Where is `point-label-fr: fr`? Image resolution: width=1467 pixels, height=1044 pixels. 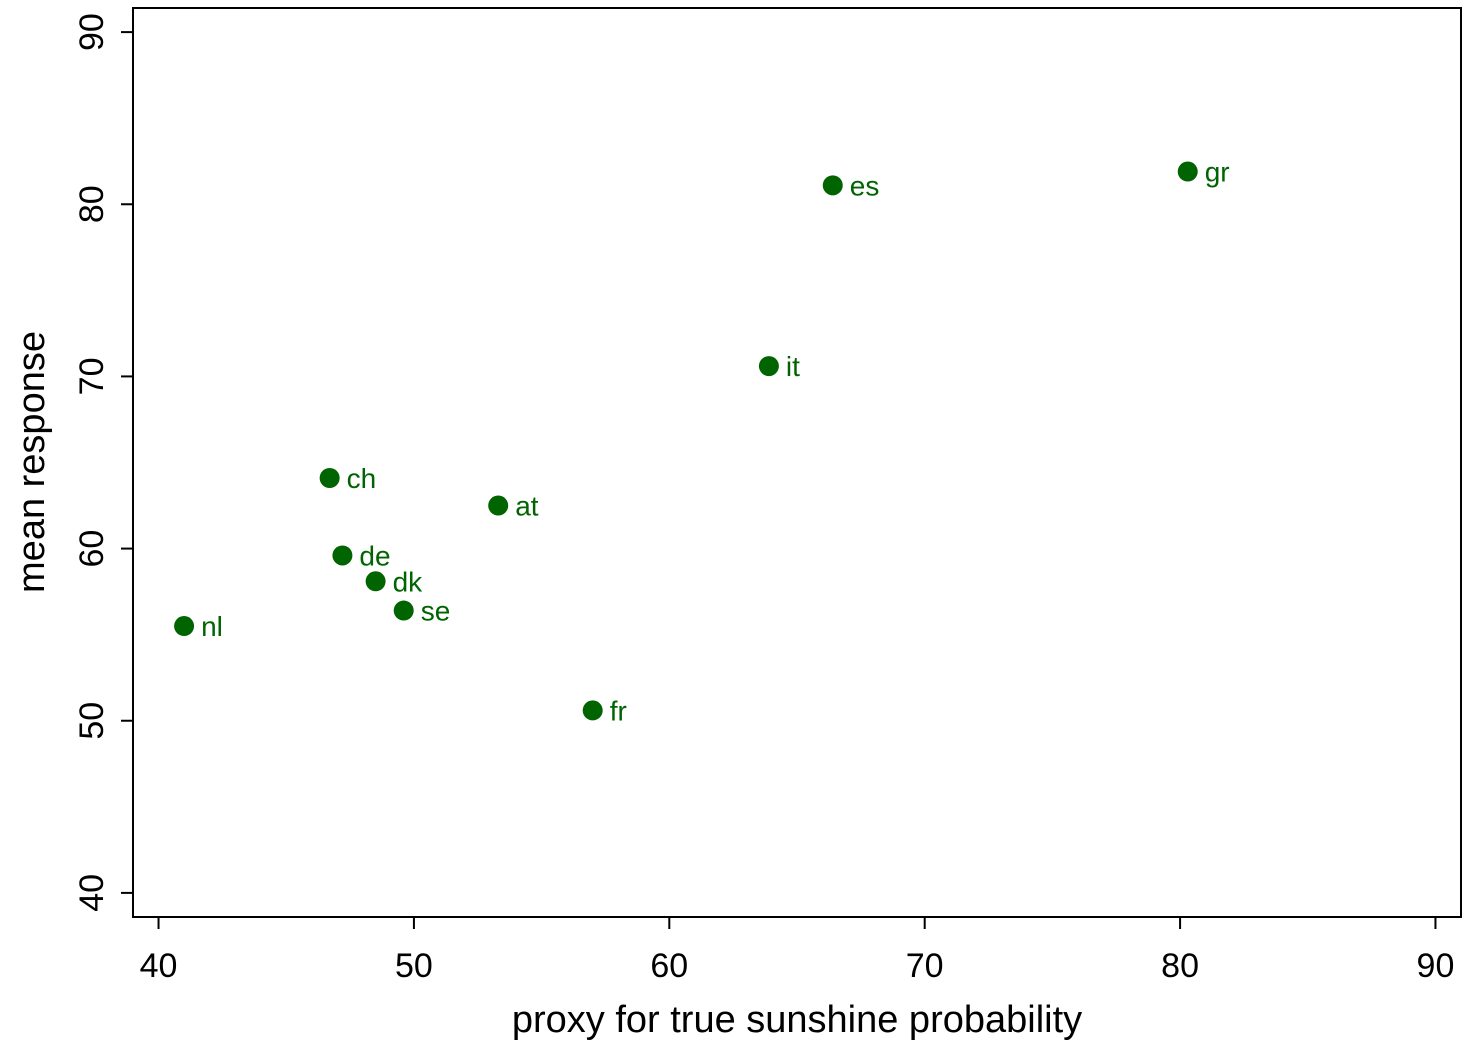
point-label-fr: fr is located at coordinates (618, 710).